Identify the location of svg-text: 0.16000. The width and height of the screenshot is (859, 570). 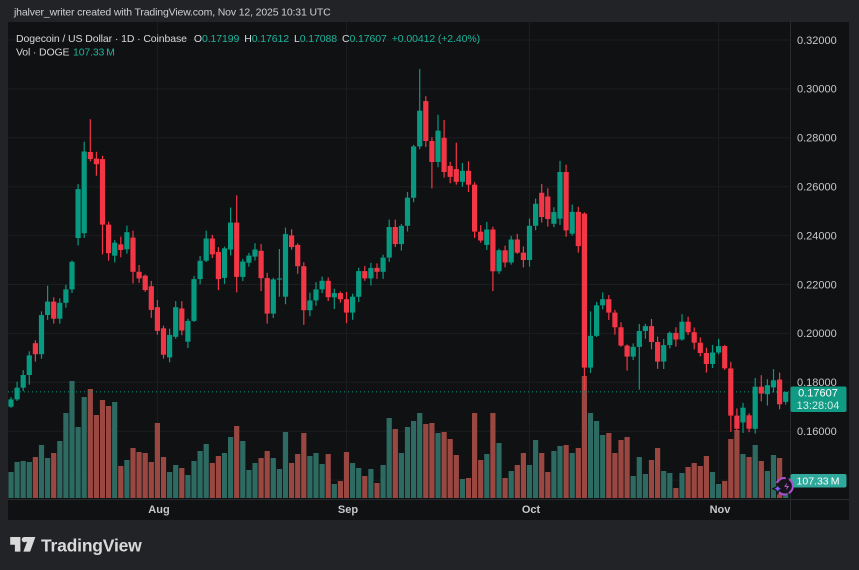
(817, 432).